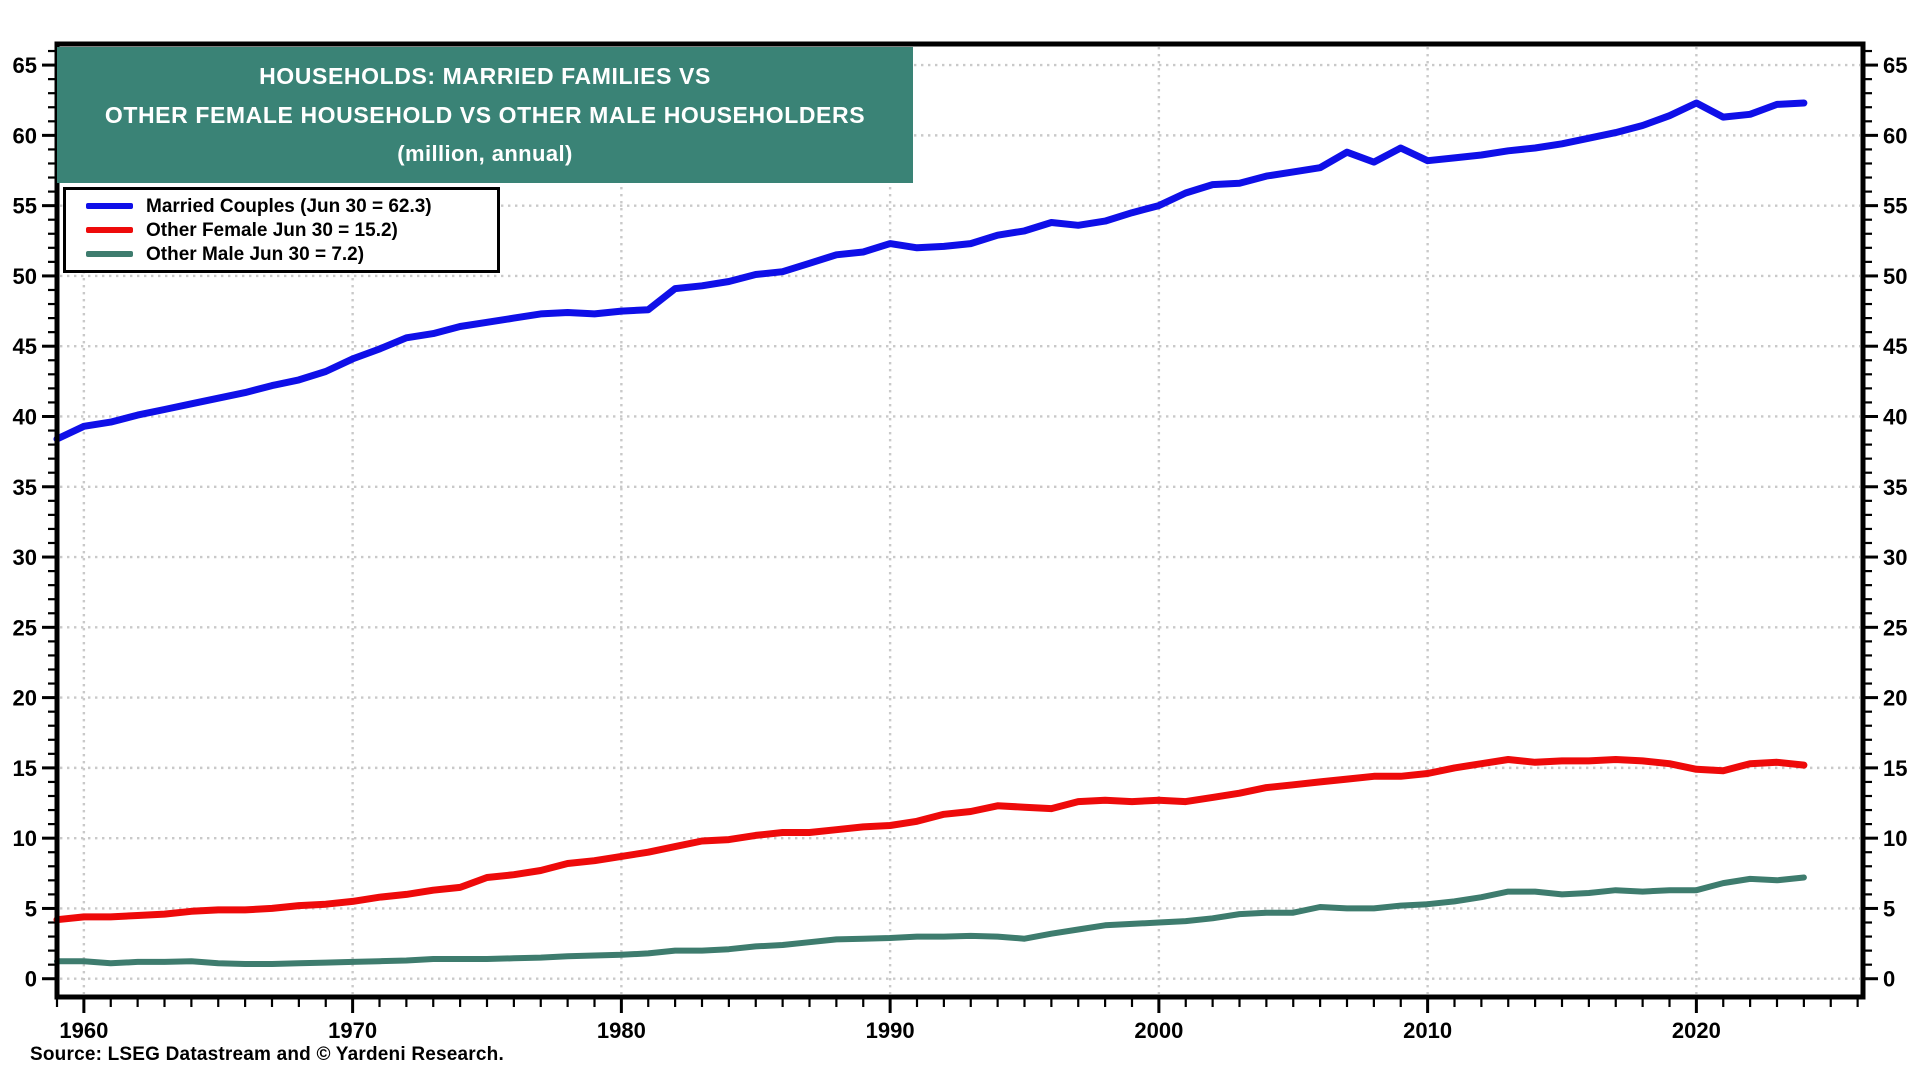  Describe the element at coordinates (485, 76) in the screenshot. I see `chart-title-line-1: HOUSEHOLDS: MARRIED FAMILIES VS` at that location.